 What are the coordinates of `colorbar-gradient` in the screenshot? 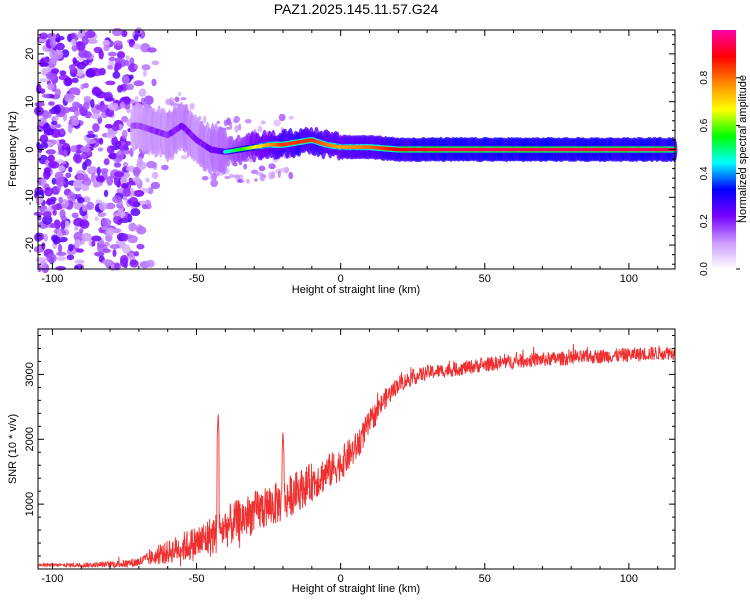 It's located at (724, 149).